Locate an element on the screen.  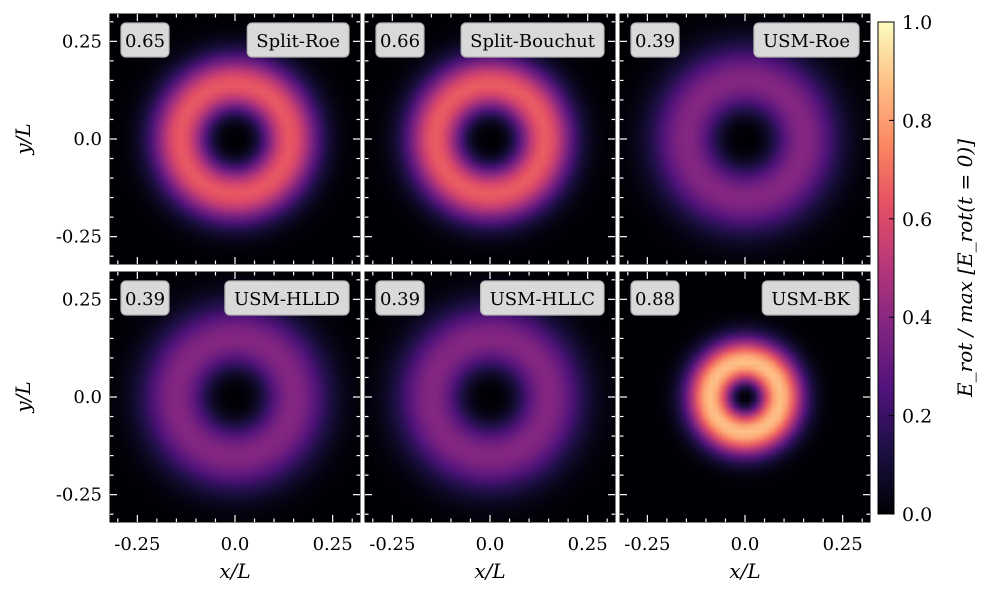
panel-usm-hllc: 0.39 USM-HLLC -0.25 0.0 0.25 x/L is located at coordinates (490, 427).